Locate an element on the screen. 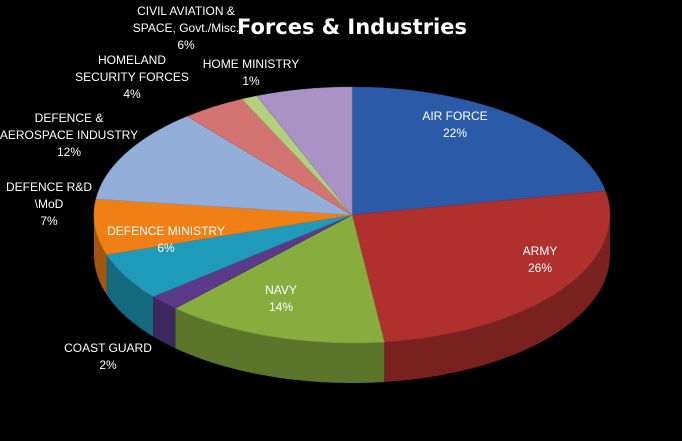  pie-label-name: HOME MINISTRY is located at coordinates (251, 64).